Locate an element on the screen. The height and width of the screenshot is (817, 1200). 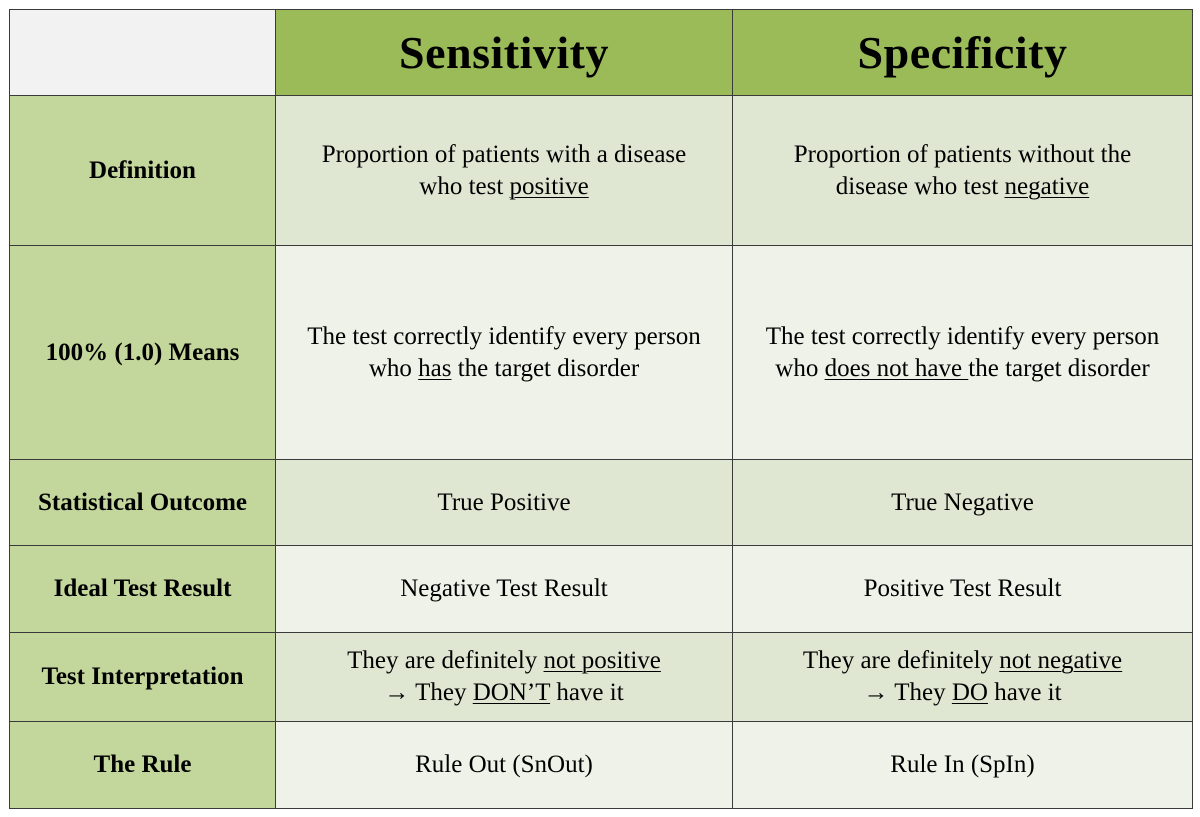
underlined-text: has is located at coordinates (435, 368).